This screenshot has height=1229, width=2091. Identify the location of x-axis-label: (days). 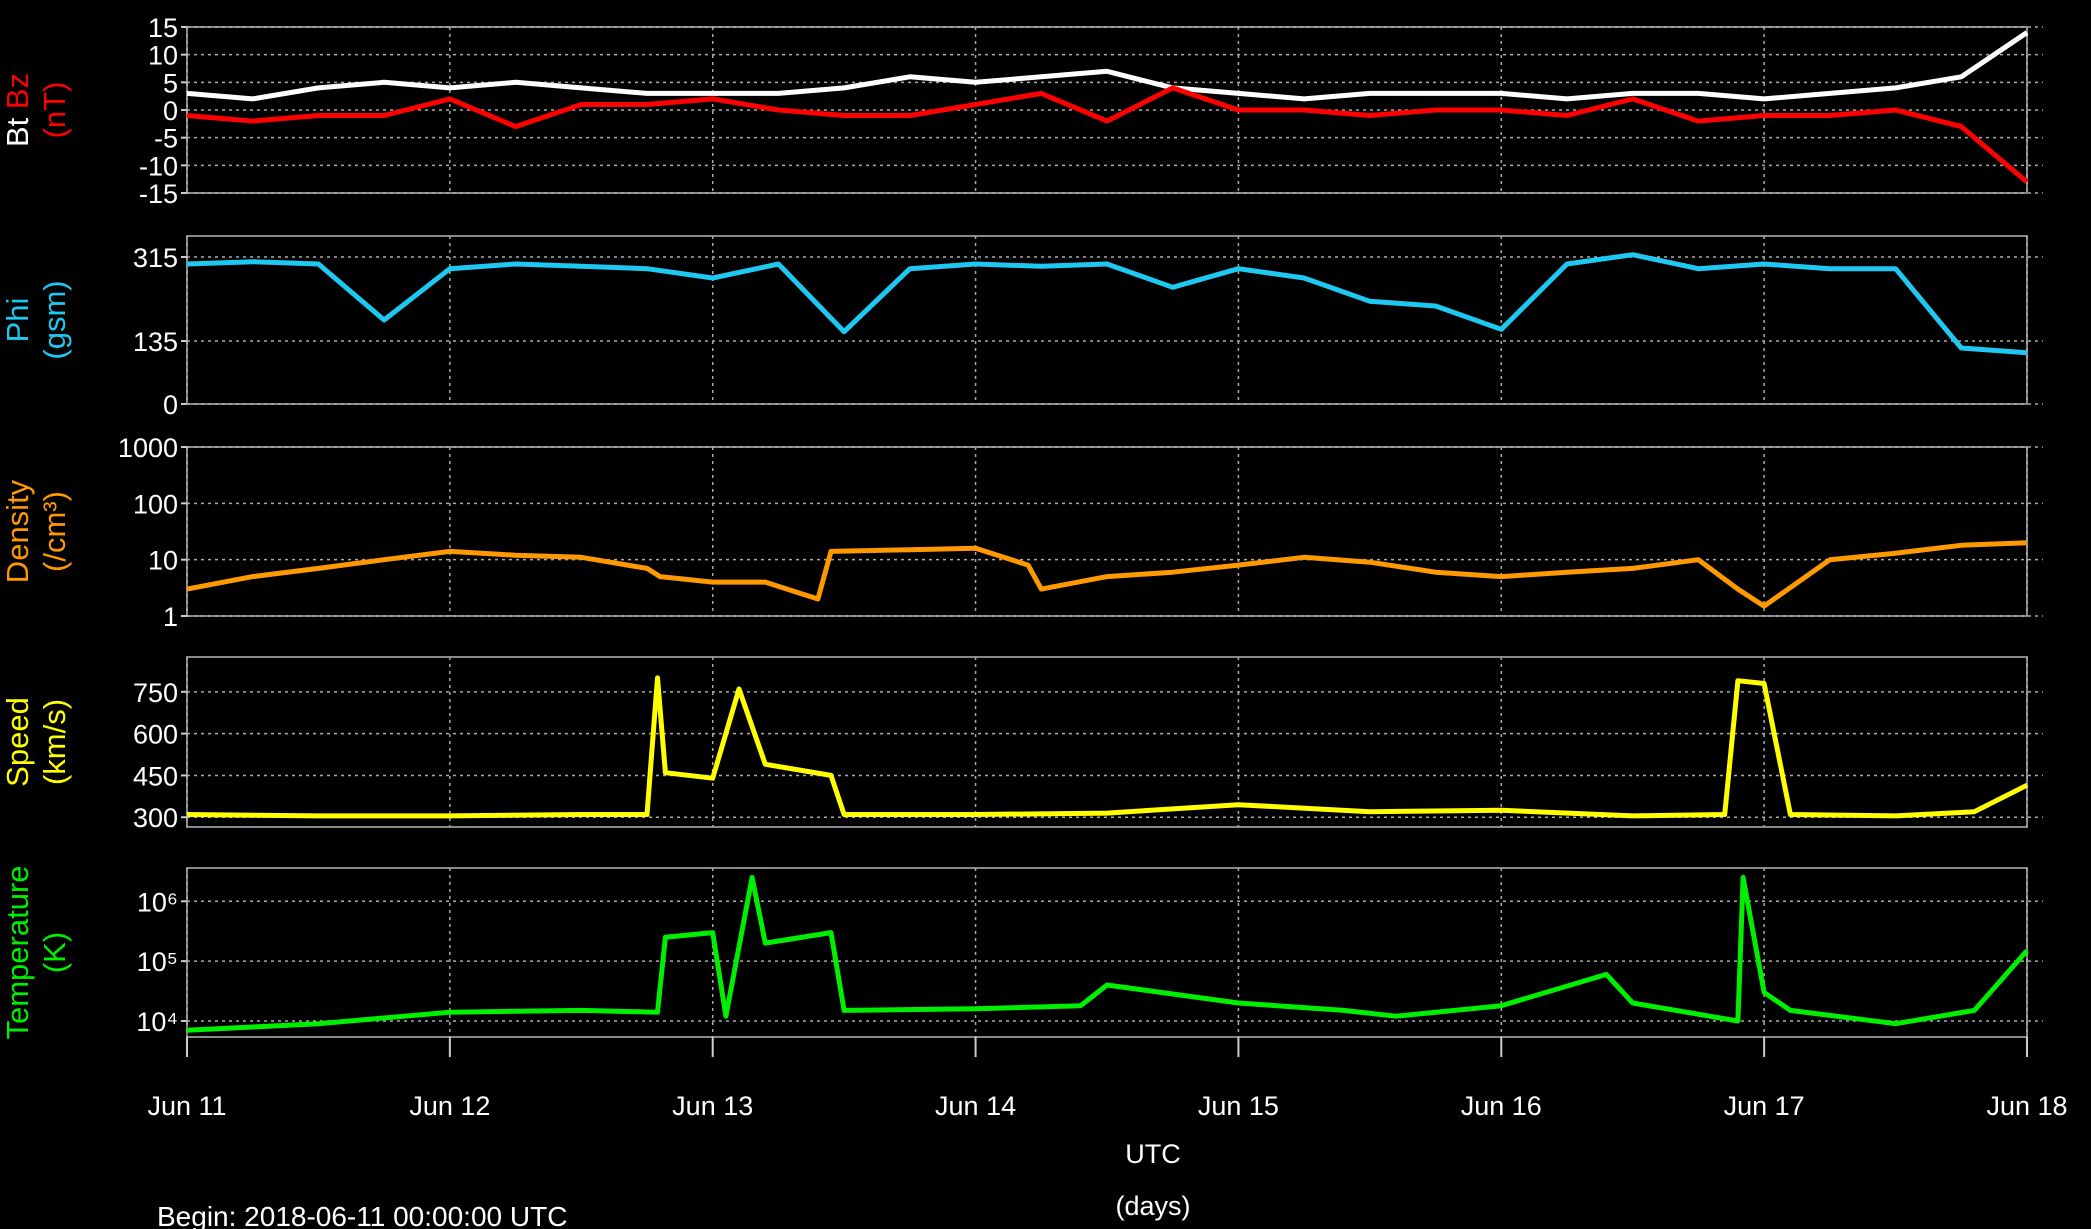
(1152, 1206).